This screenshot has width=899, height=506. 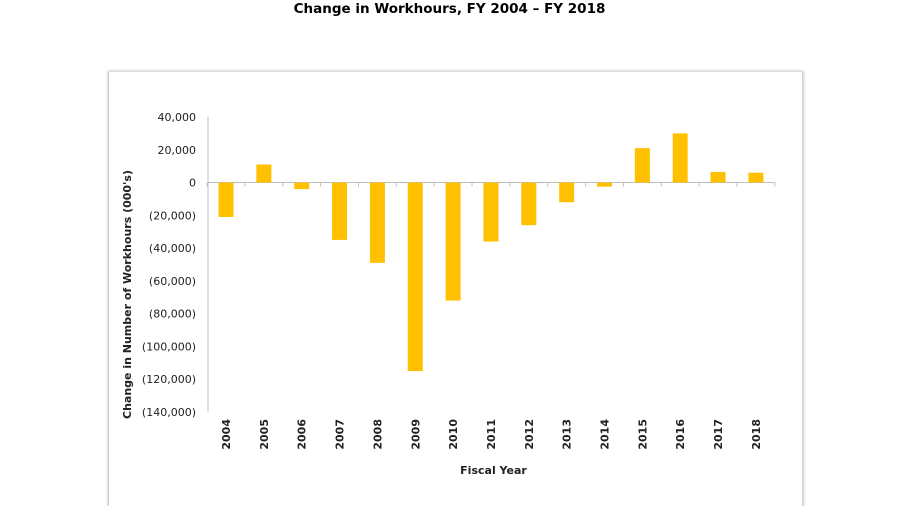 What do you see at coordinates (226, 199) in the screenshot?
I see `bar-2004` at bounding box center [226, 199].